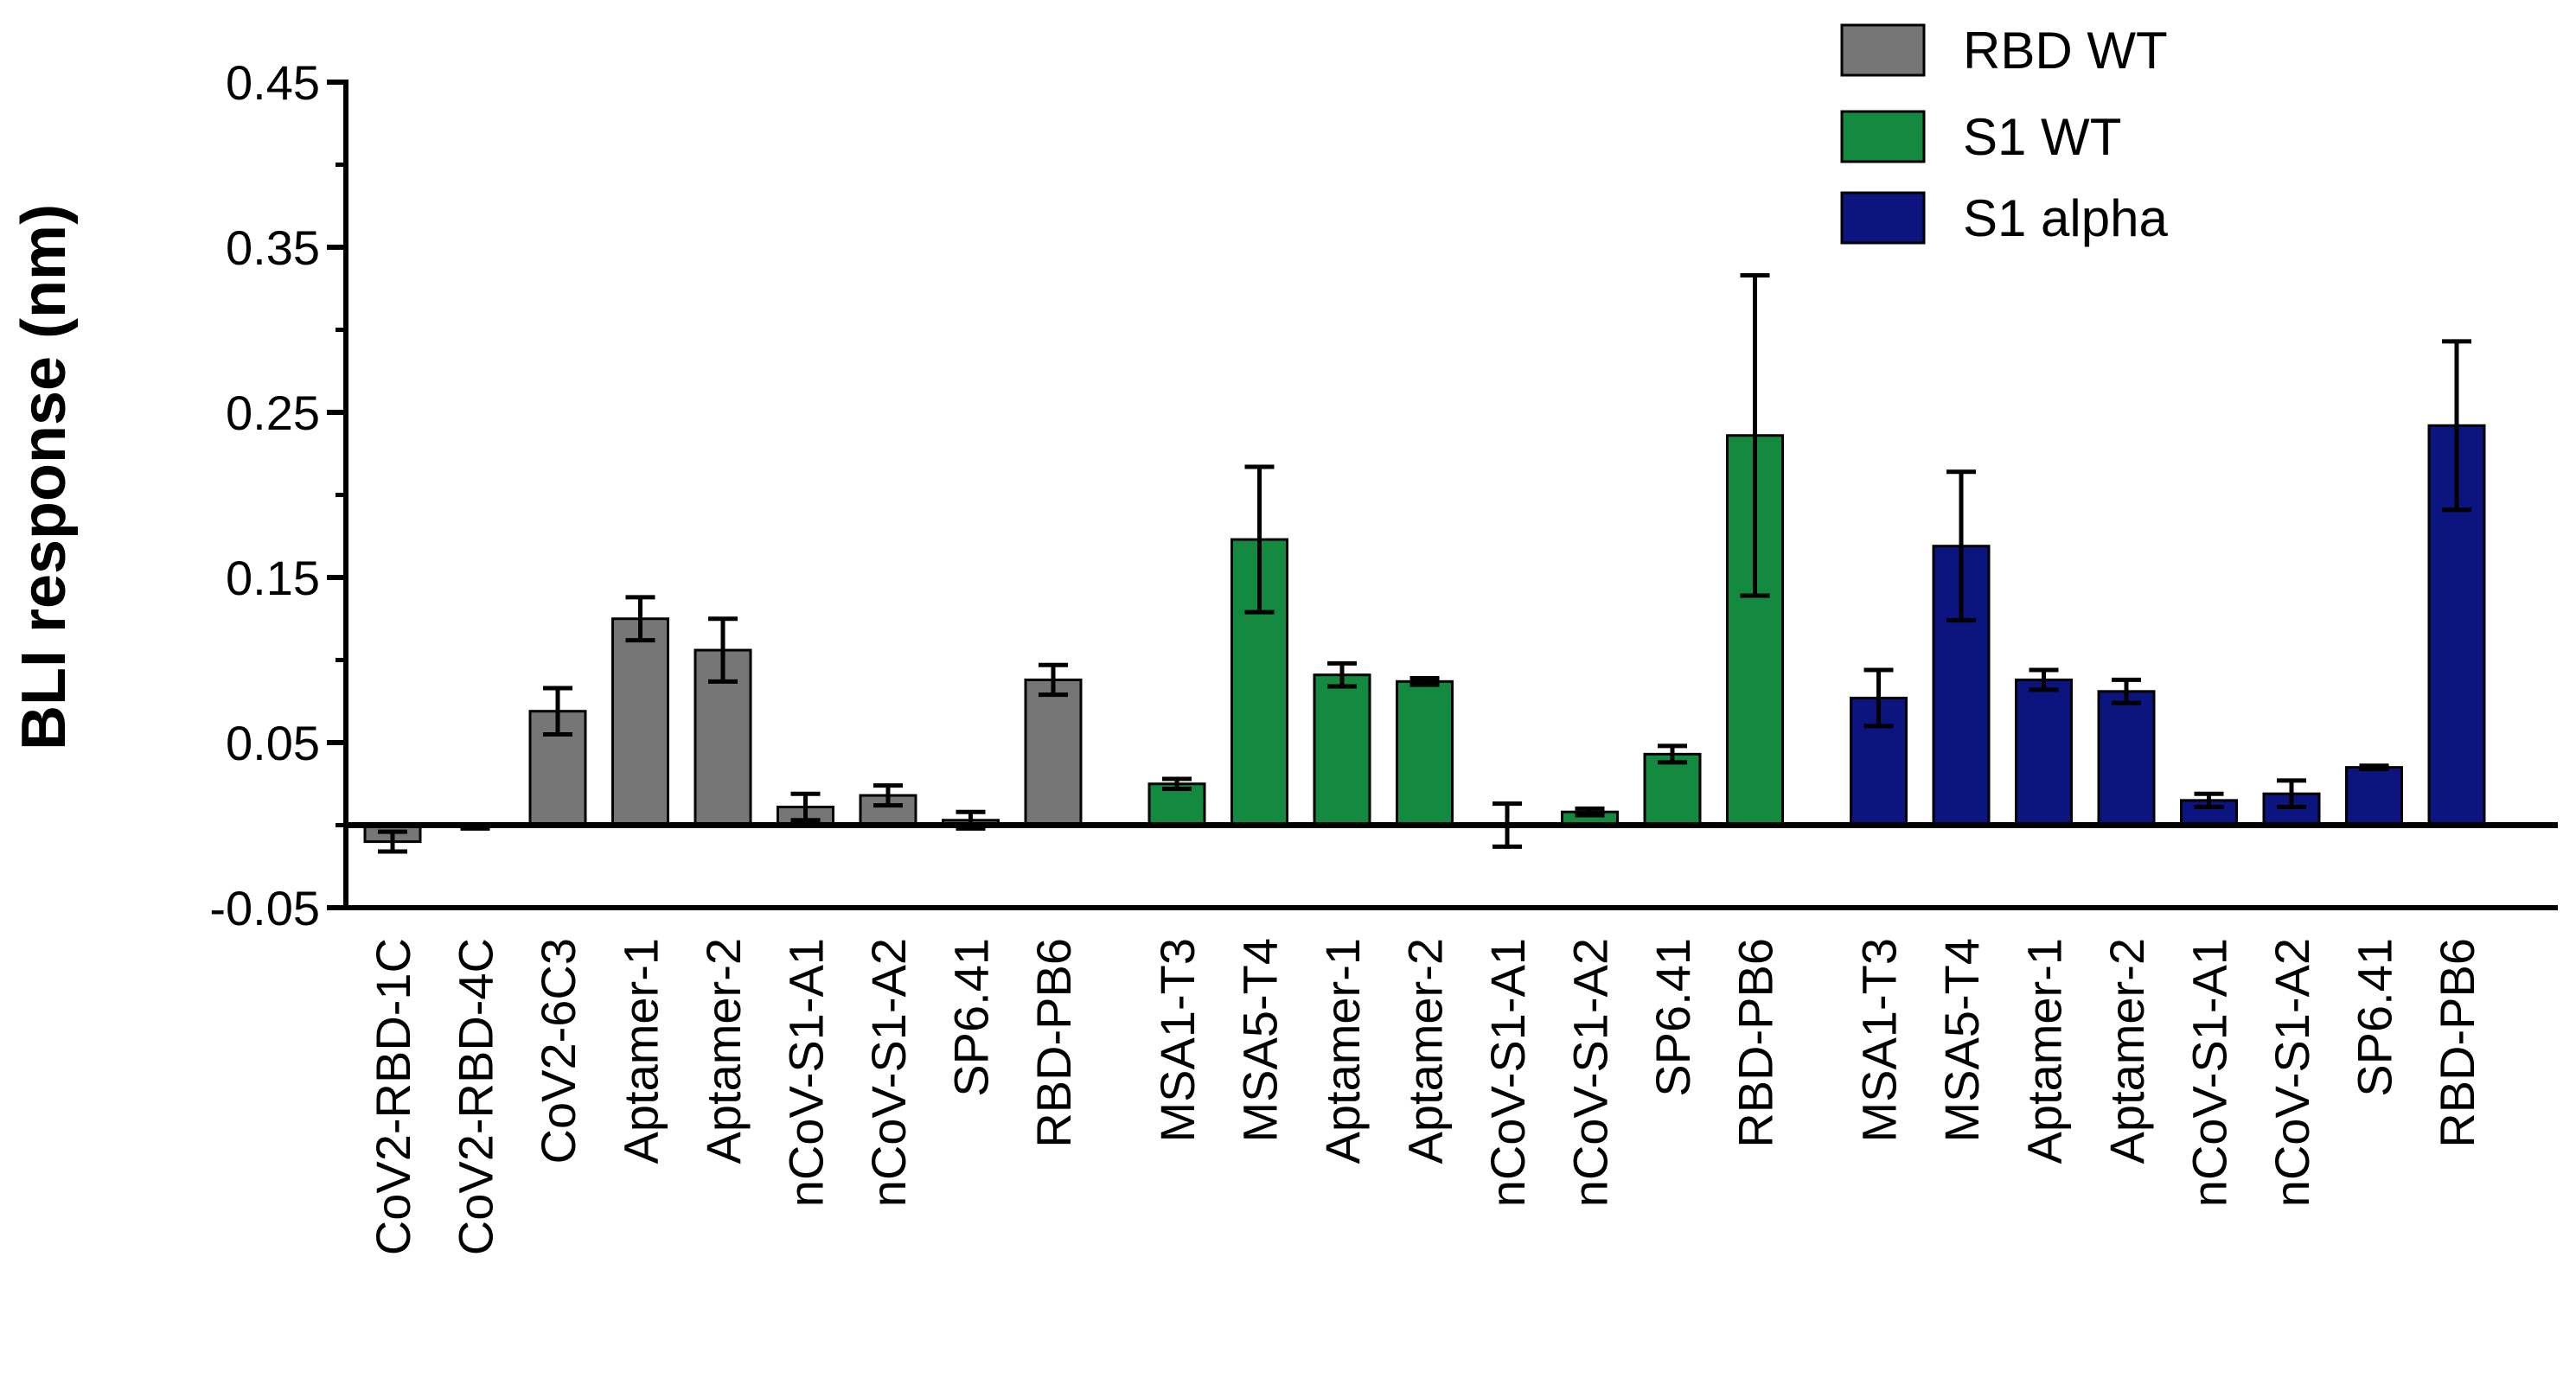 This screenshot has width=2576, height=1397. I want to click on y-tick-label: 0.05, so click(273, 743).